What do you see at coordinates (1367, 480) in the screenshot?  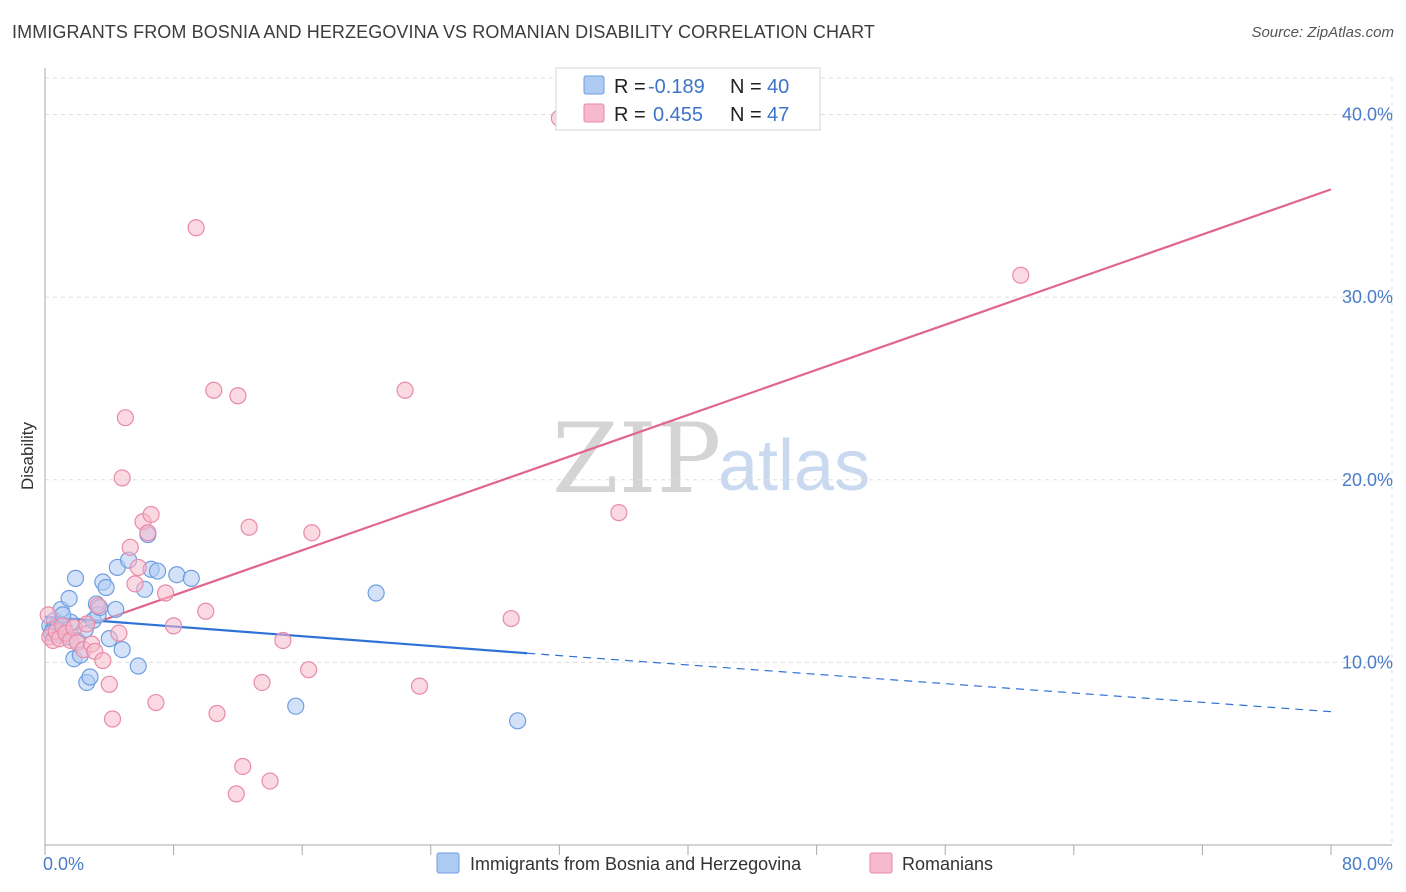 I see `y-tick-label: 20.0%` at bounding box center [1367, 480].